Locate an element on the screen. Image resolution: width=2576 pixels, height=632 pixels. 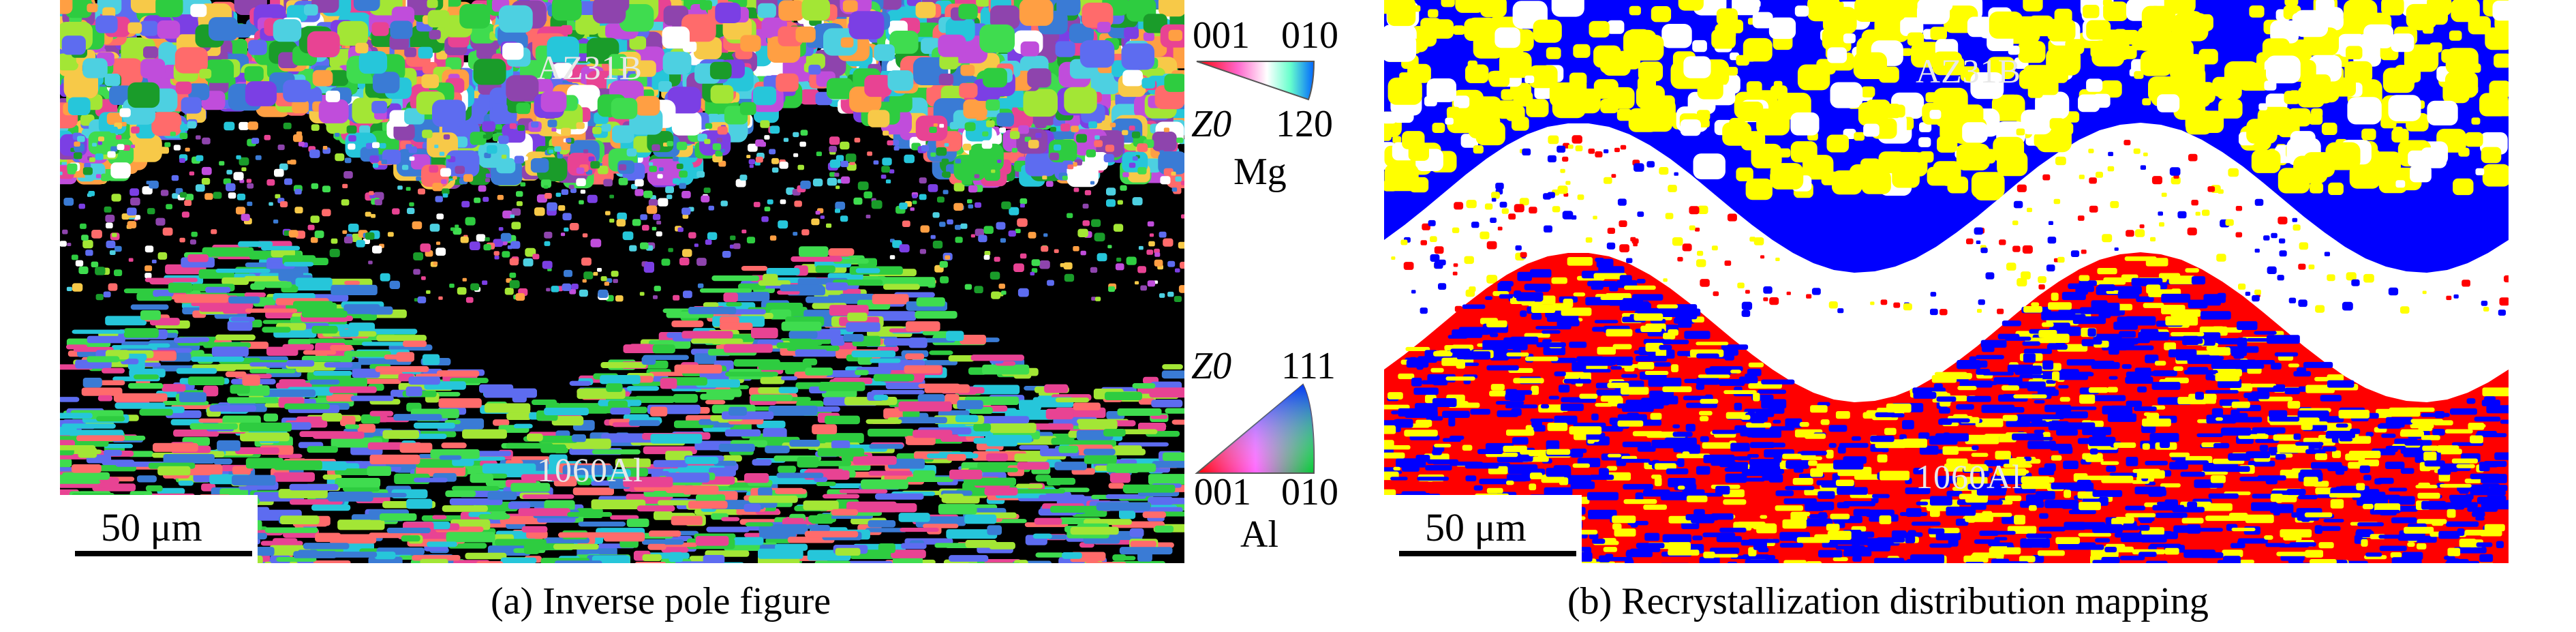
scale-bar-b: 50 μm is located at coordinates (1483, 529).